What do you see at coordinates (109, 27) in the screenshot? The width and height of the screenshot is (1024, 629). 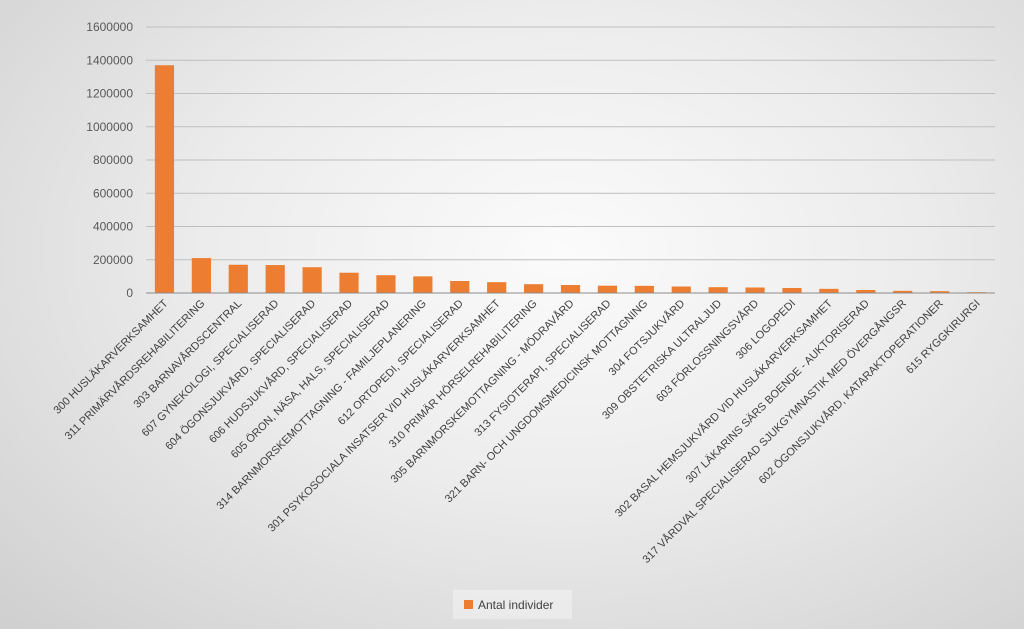 I see `y-tick-label: 1600000` at bounding box center [109, 27].